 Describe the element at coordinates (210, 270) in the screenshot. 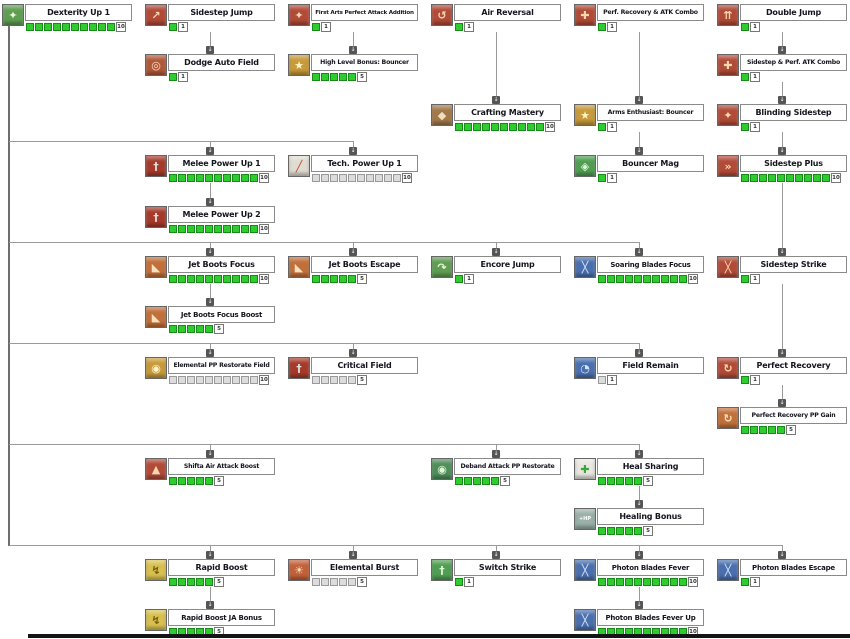

I see `skill-jet-boots-focus: ◣ Jet Boots Focus 10` at that location.